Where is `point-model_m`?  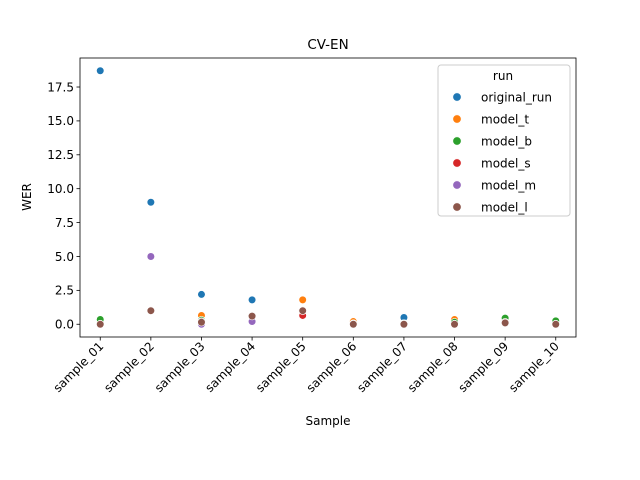
point-model_m is located at coordinates (150, 256).